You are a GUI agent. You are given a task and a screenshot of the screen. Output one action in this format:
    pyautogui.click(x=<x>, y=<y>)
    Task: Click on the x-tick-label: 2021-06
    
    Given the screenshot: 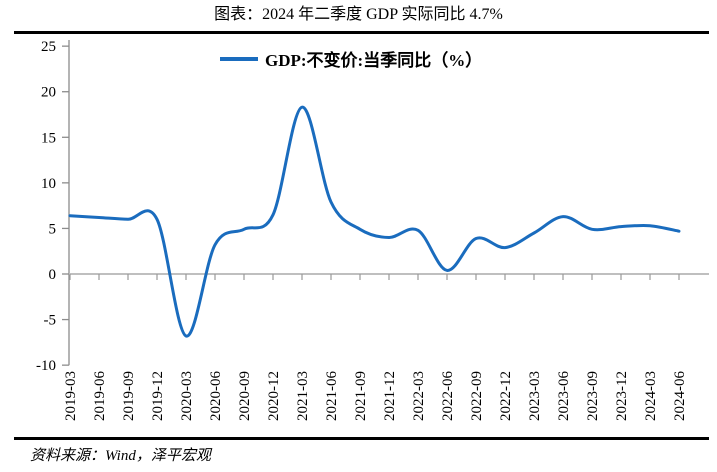 What is the action you would take?
    pyautogui.click(x=332, y=396)
    